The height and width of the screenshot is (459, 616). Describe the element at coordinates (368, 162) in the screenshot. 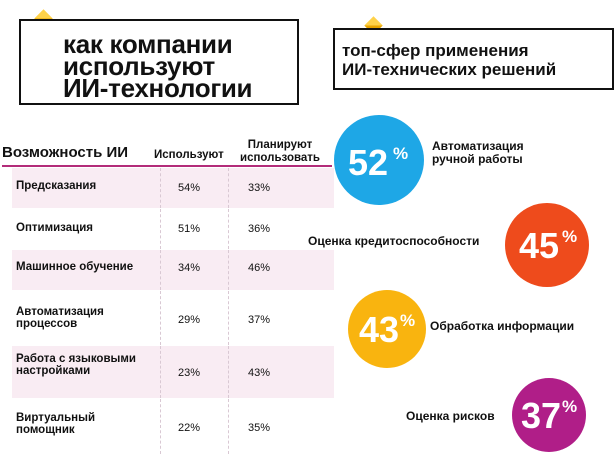

I see `highlight-value: 52` at that location.